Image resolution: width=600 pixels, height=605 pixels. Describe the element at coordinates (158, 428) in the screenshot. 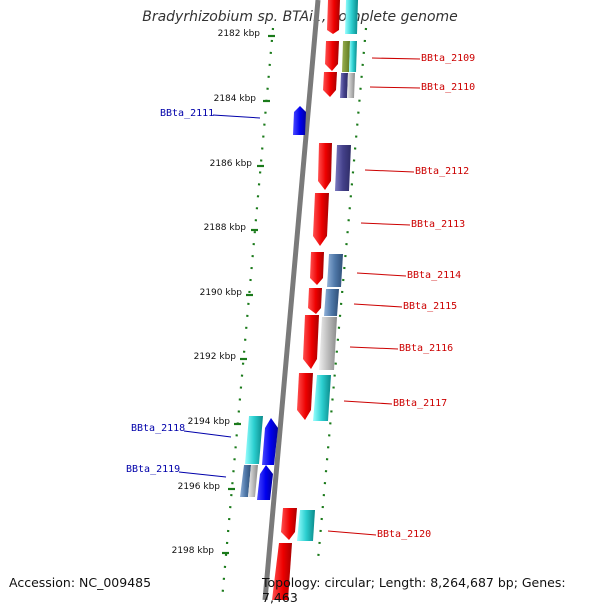

I see `gene-label: BBta_2118` at that location.